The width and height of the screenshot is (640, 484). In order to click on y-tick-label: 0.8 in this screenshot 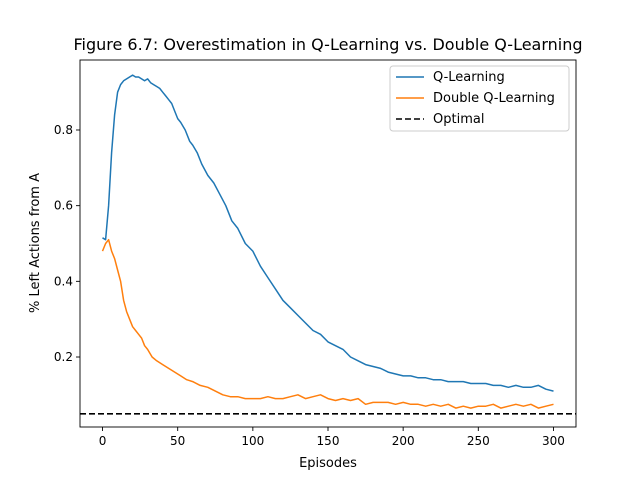, I will do `click(63, 130)`.